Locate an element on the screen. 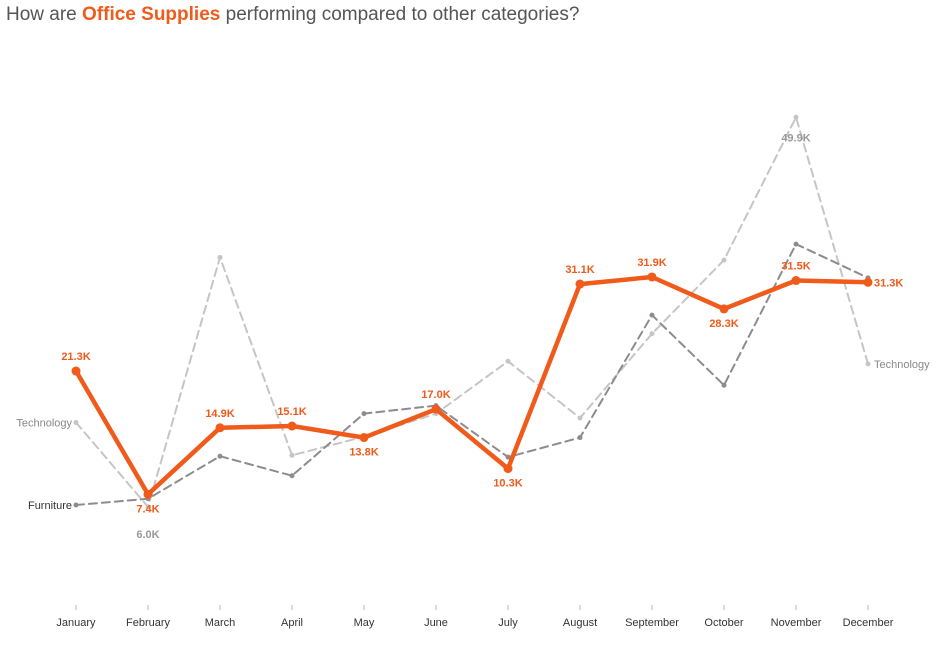 The image size is (940, 651). x-tick-label-december: December is located at coordinates (868, 623).